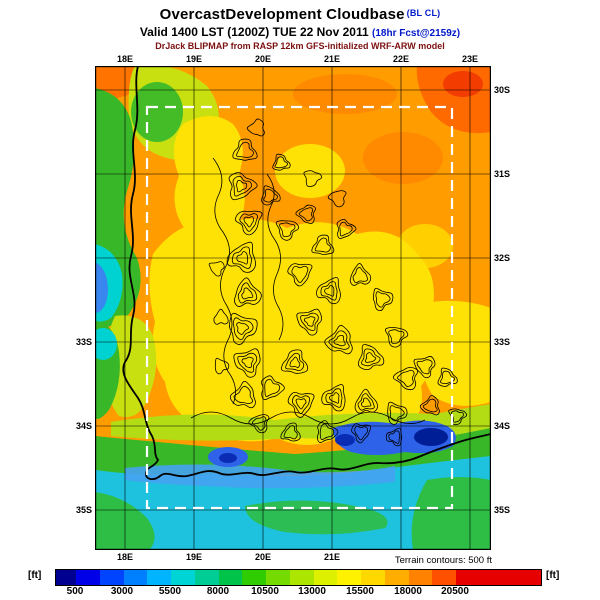  I want to click on colorbar-label: 18000, so click(408, 591).